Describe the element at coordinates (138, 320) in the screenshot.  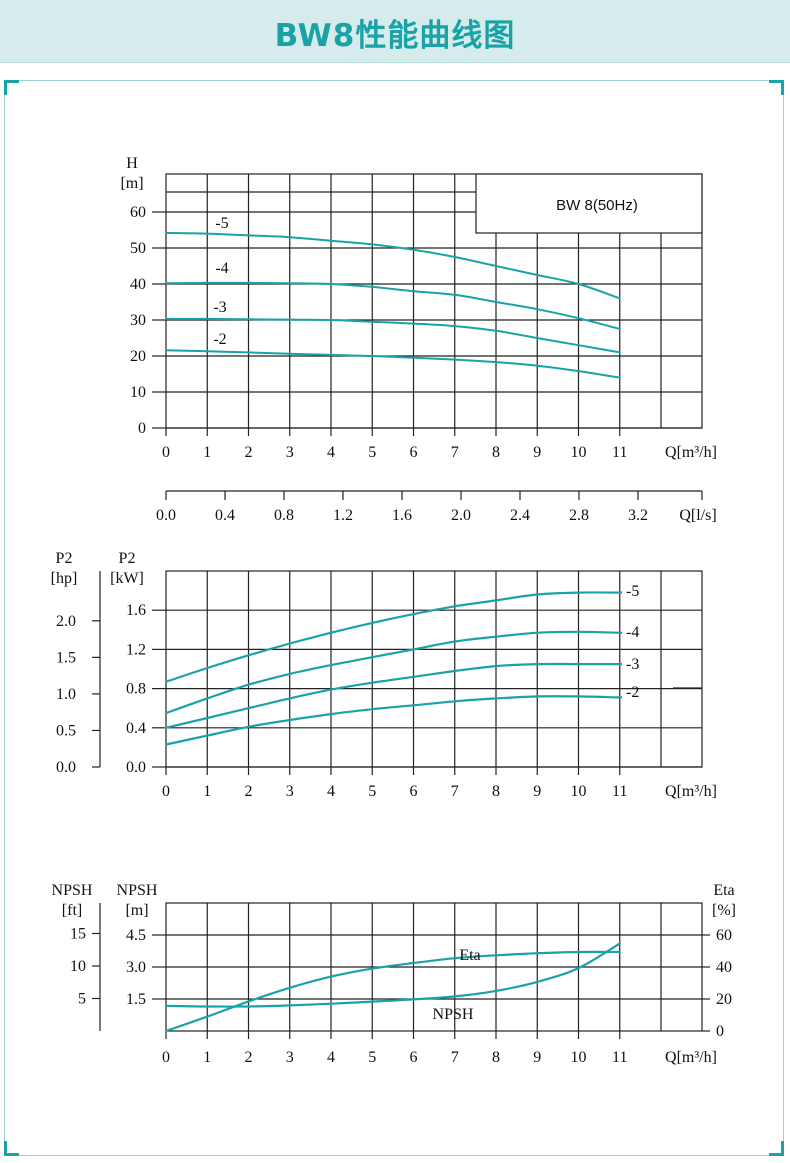
I see `head-y-tick-label: 30` at that location.